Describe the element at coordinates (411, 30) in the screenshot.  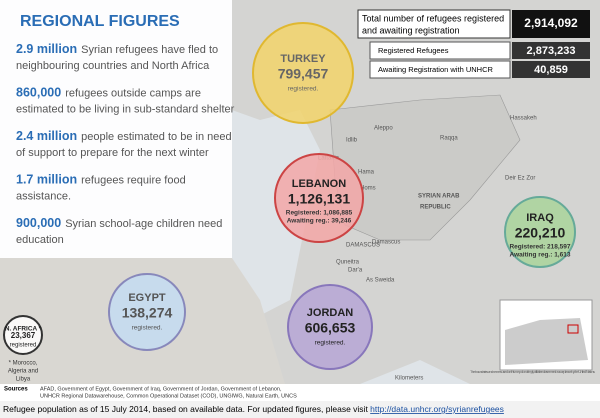
I see `total-label: and awaiting registration` at that location.